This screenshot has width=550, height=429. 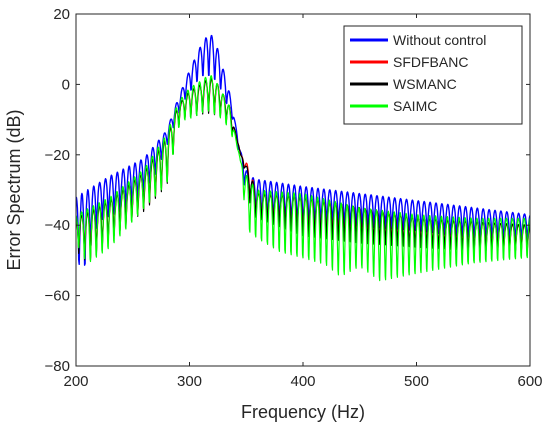 I want to click on legend: Without control SFDFBANC WSMANC SAIMC, so click(x=433, y=75).